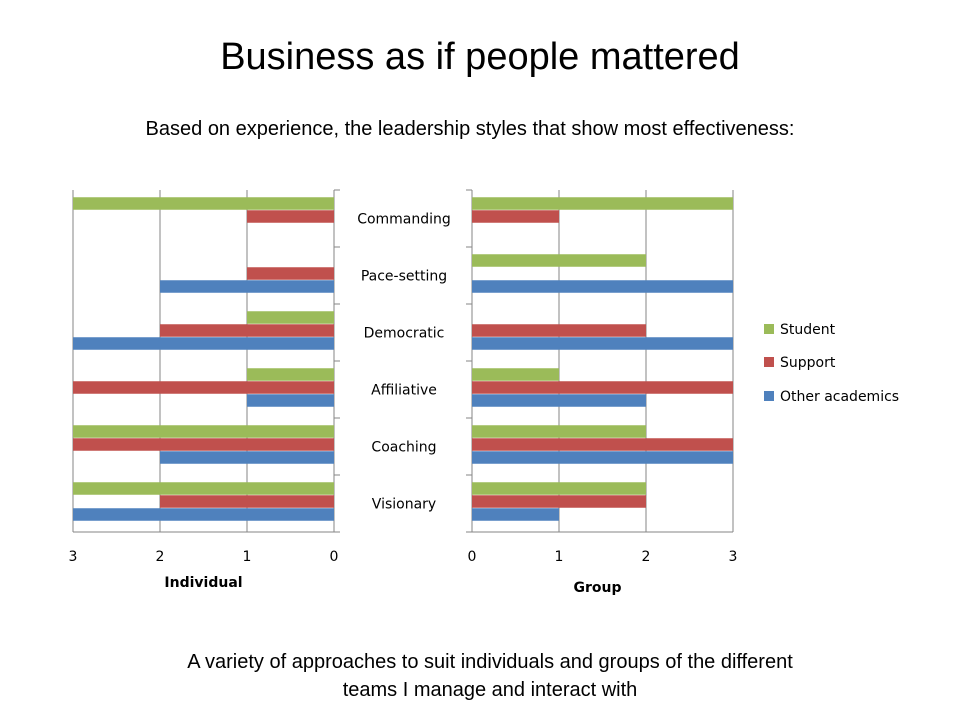 Image resolution: width=960 pixels, height=720 pixels. What do you see at coordinates (247, 501) in the screenshot?
I see `individual-bar-support-visionary` at bounding box center [247, 501].